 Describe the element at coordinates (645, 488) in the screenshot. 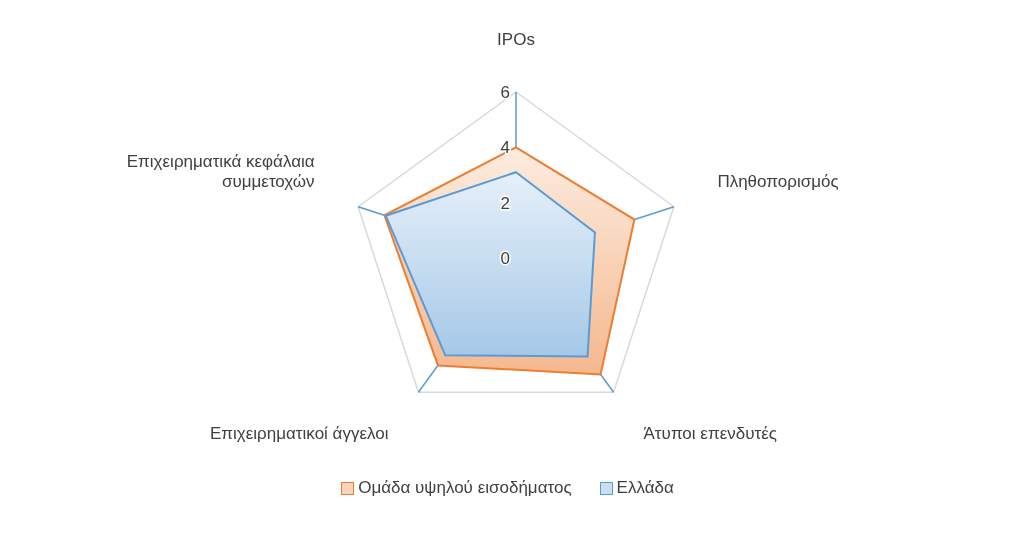

I see `legend-label: Ελλάδα` at that location.